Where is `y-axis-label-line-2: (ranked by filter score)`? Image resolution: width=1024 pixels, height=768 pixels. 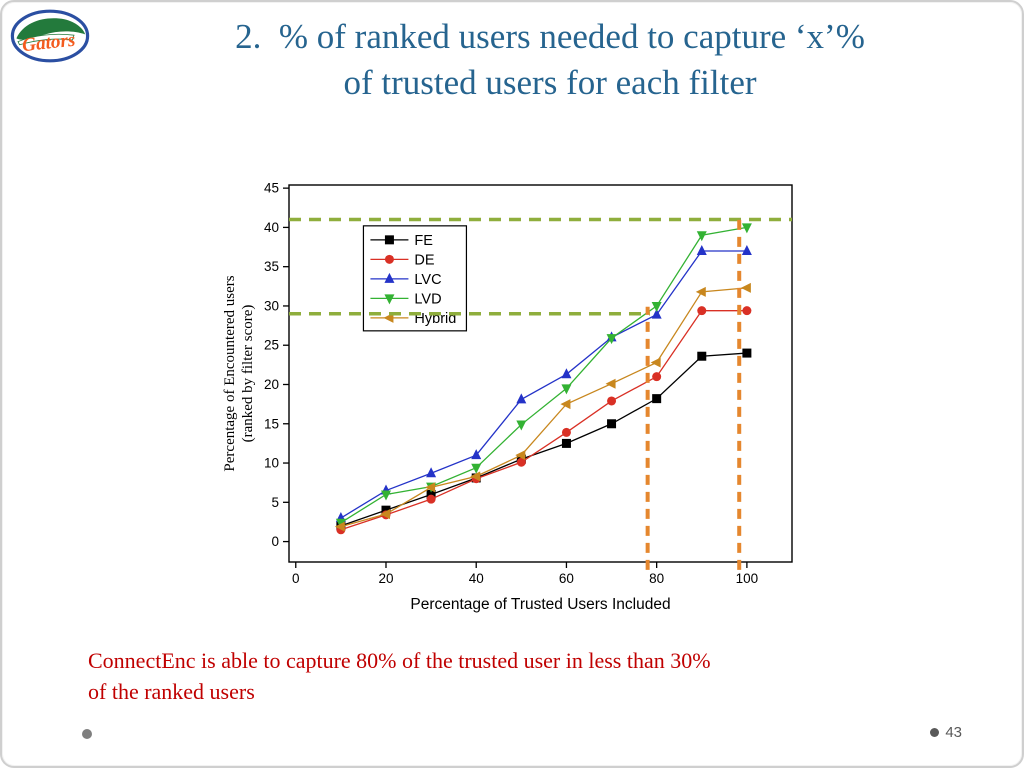 y-axis-label-line-2: (ranked by filter score) is located at coordinates (248, 374).